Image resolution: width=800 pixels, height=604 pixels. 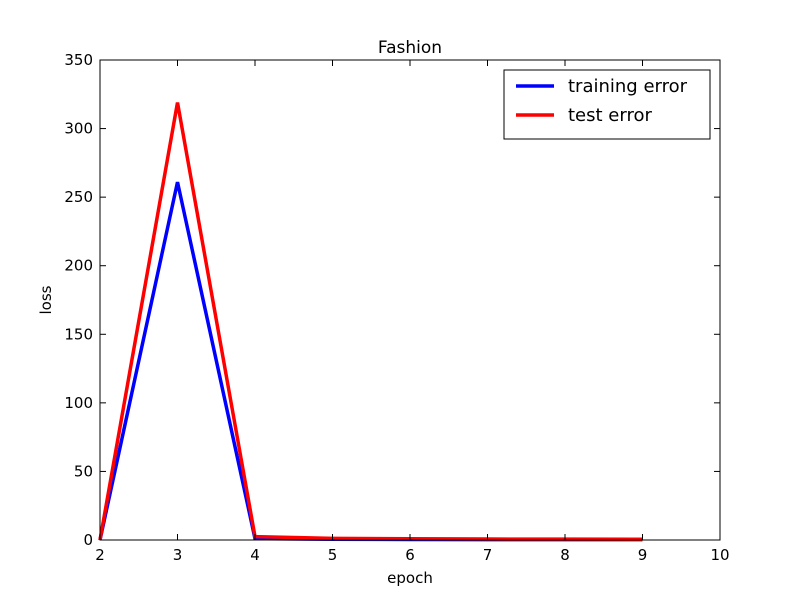 I want to click on y-tick-label: 50, so click(x=83, y=471).